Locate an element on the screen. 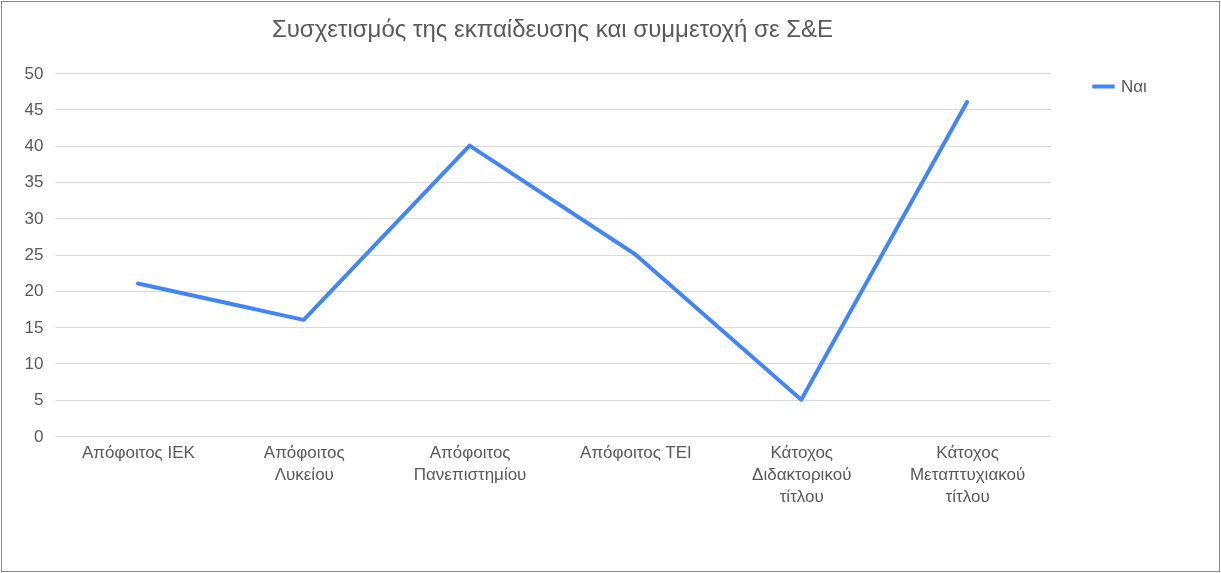 Image resolution: width=1221 pixels, height=573 pixels. x-tick-label: Κάτοχος Διδακτορικού τίτλου is located at coordinates (802, 474).